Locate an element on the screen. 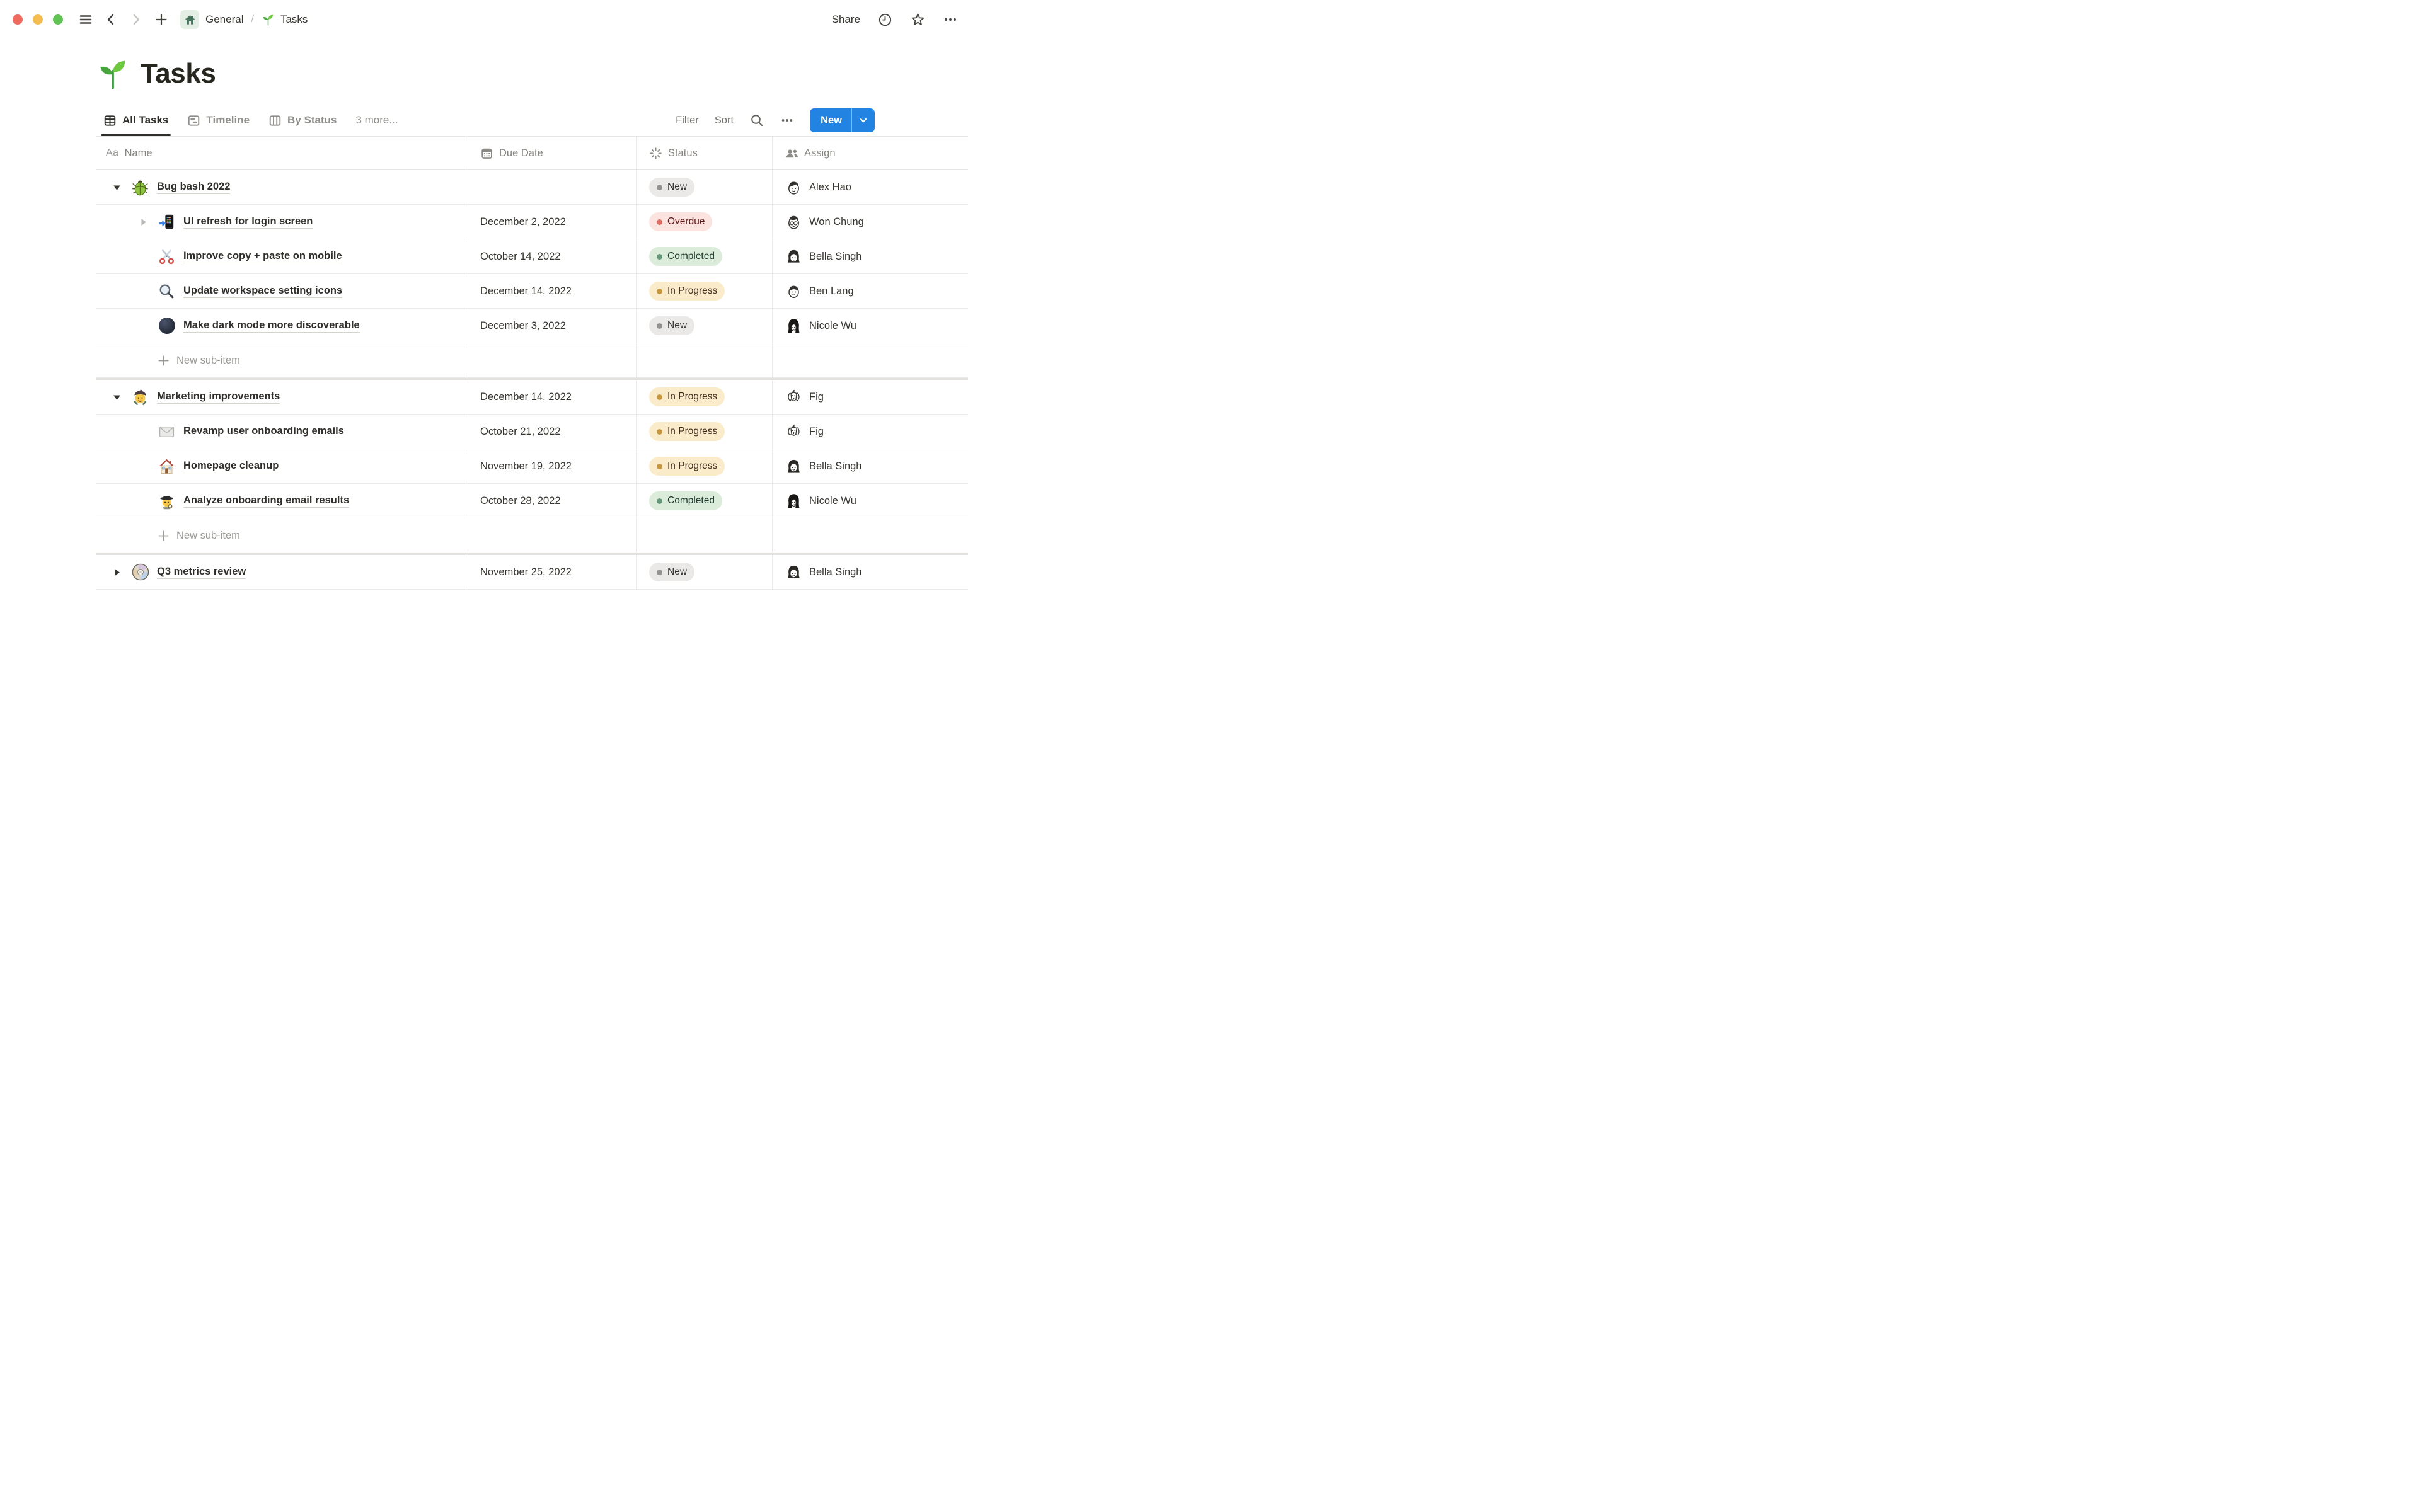 The width and height of the screenshot is (2420, 1512). due-date-cell: December 3, 2022 is located at coordinates (551, 326).